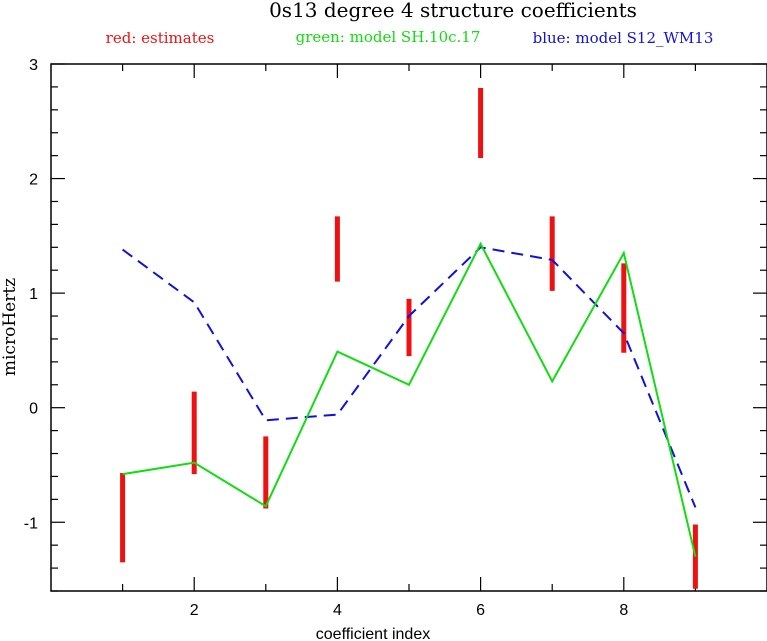 This screenshot has width=767, height=641. What do you see at coordinates (33, 409) in the screenshot?
I see `y-tick-label: 0` at bounding box center [33, 409].